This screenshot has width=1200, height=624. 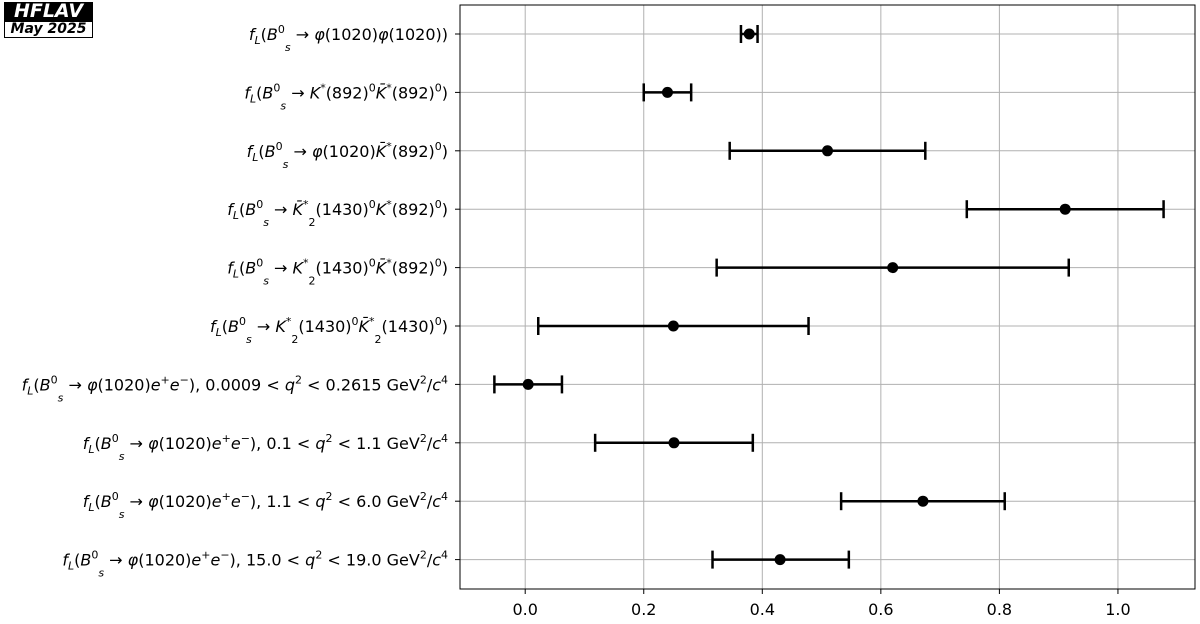 What do you see at coordinates (524, 609) in the screenshot?
I see `x-tick-label: 0.0` at bounding box center [524, 609].